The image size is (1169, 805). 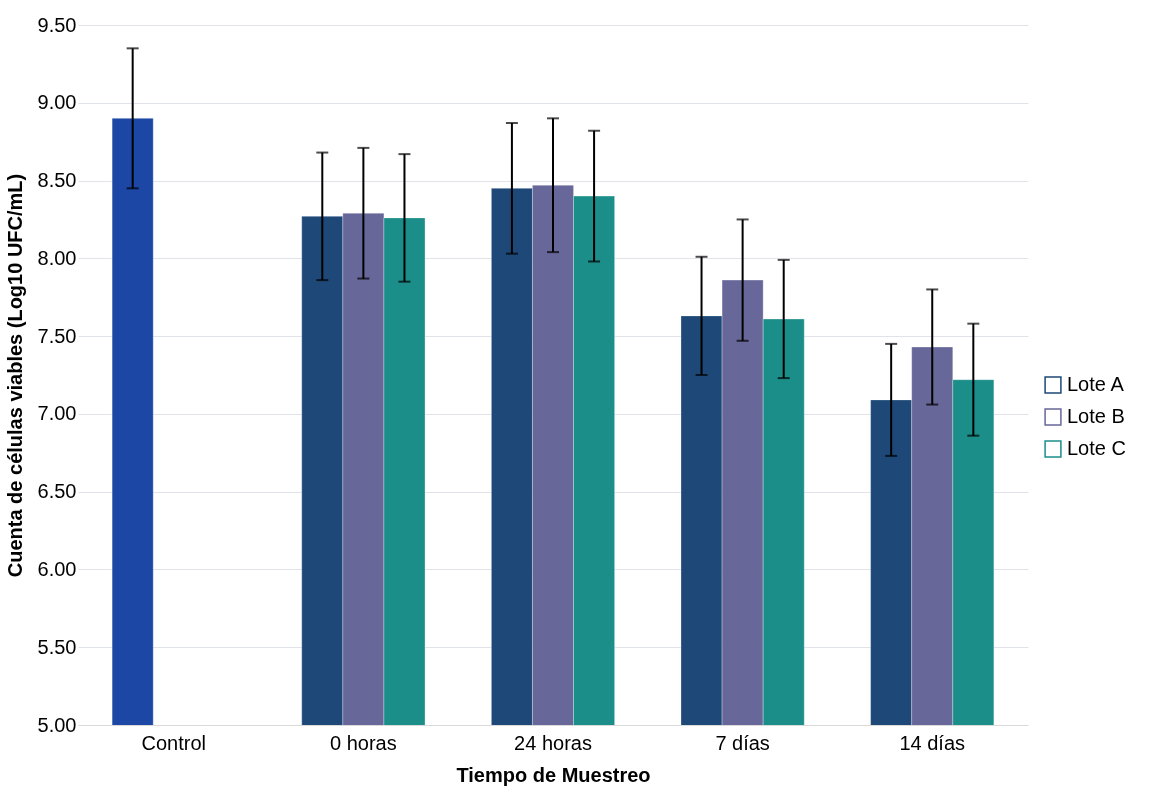 I want to click on x-tick-label: 14 días, so click(x=932, y=742).